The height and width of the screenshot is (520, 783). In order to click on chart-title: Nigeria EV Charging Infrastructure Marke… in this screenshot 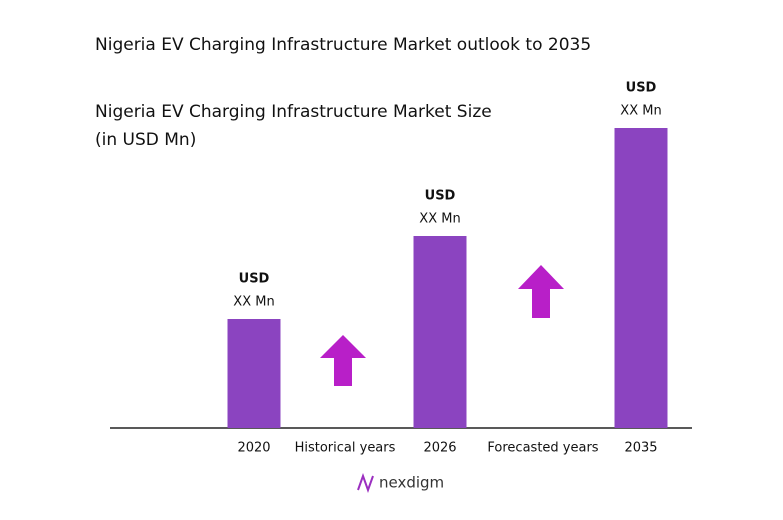, I will do `click(343, 45)`.